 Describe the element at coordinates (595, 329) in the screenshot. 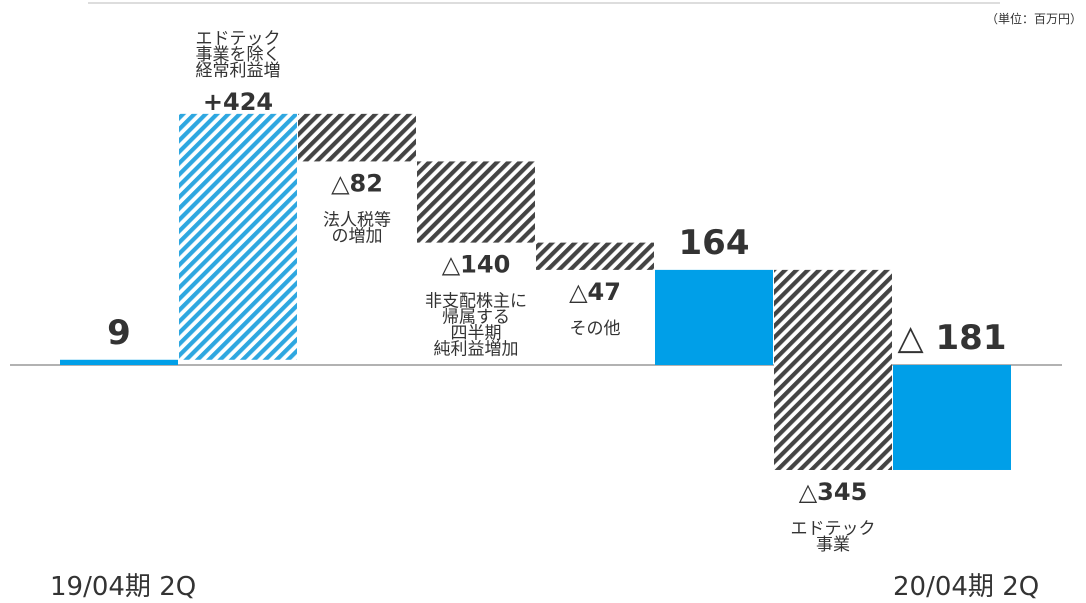

I see `desc-label-5-1: その他` at that location.